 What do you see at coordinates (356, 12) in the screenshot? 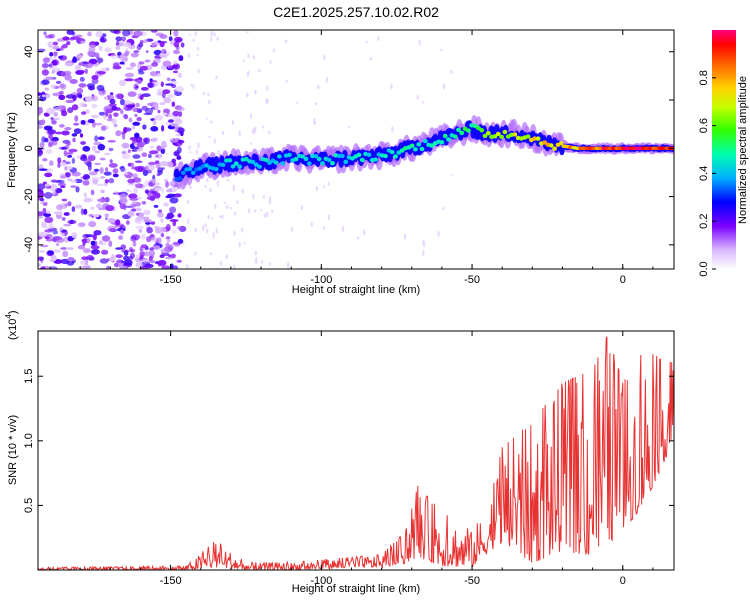
I see `chart-title: C2E1.2025.257.10.02.R02` at bounding box center [356, 12].